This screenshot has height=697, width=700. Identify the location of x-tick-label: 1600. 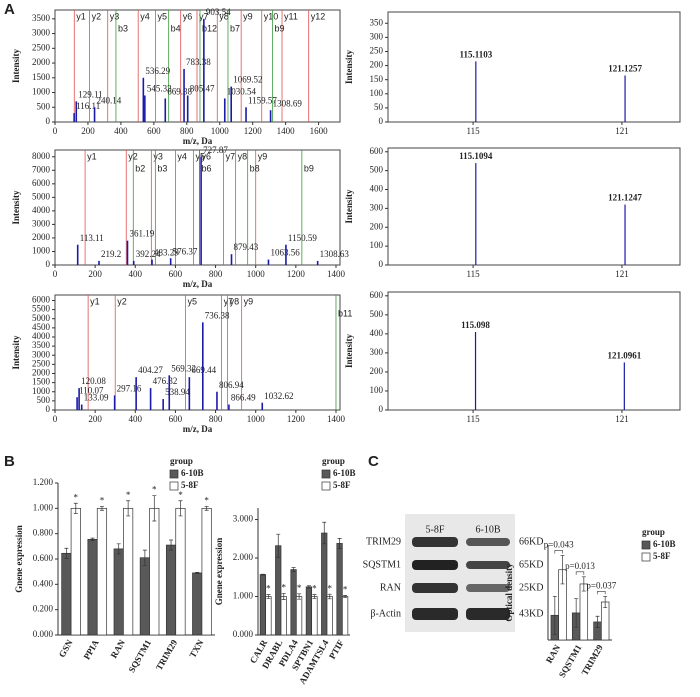
(319, 131).